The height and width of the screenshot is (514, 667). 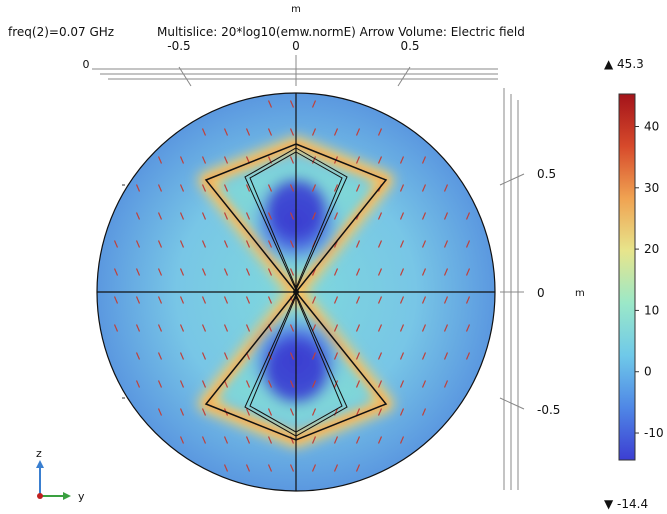 What do you see at coordinates (626, 504) in the screenshot?
I see `colorbar-min-label: ▼ -14.4` at bounding box center [626, 504].